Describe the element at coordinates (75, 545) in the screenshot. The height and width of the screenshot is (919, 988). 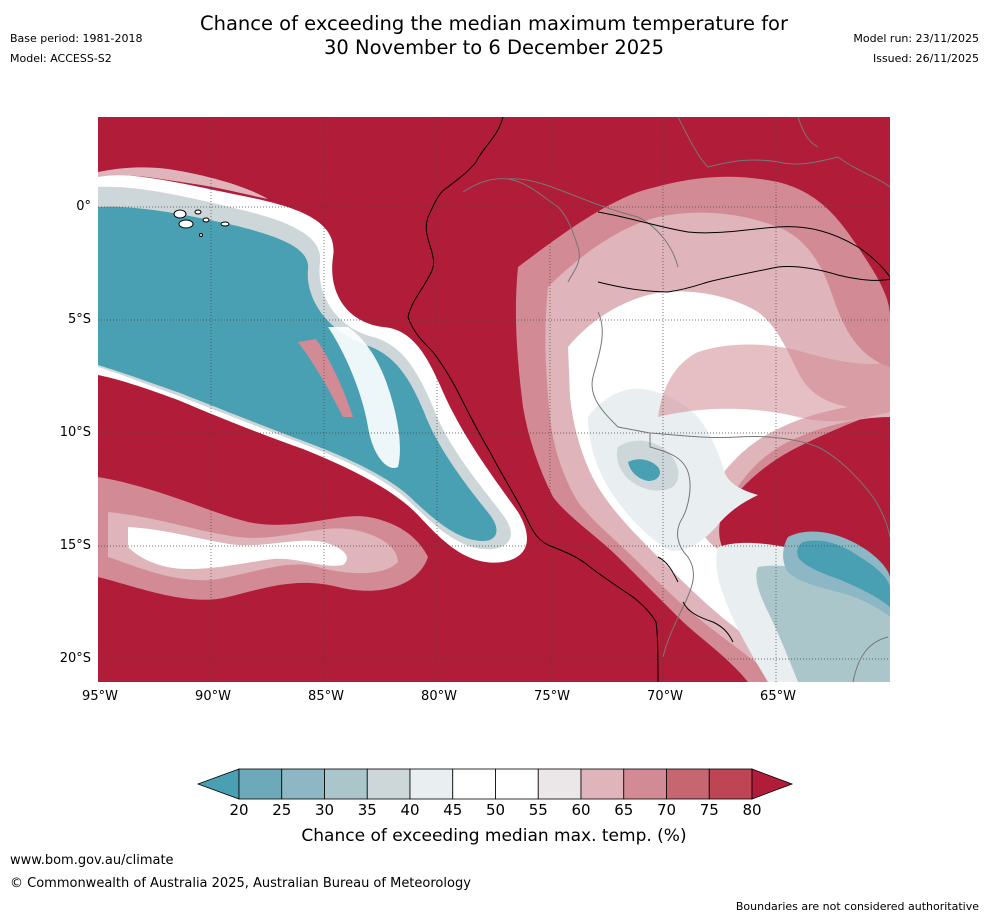
I see `lat-label-15s: 15°S` at that location.